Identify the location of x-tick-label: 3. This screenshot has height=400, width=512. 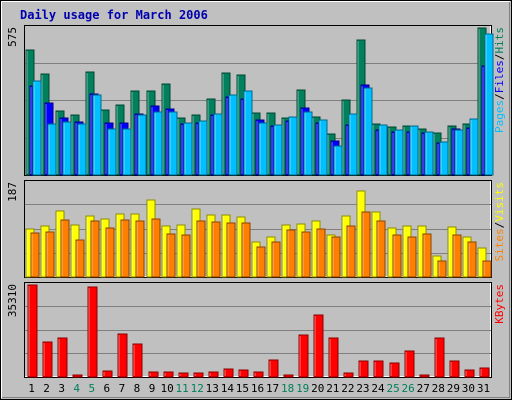
(61, 388).